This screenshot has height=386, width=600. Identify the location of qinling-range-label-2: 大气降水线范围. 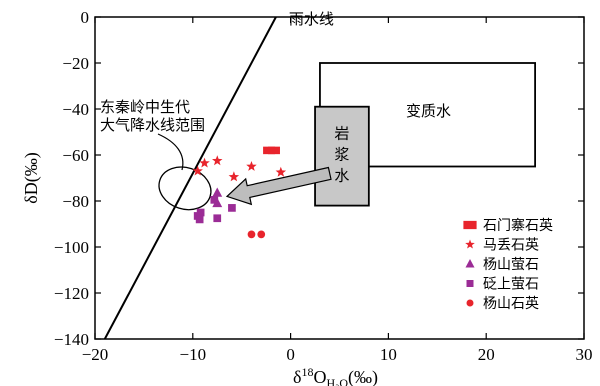
(152, 125).